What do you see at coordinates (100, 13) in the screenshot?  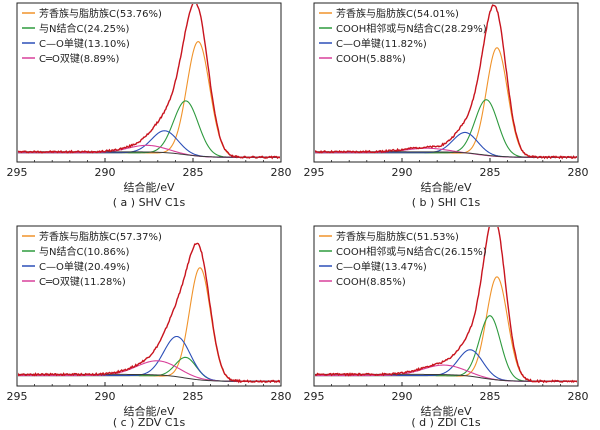 I see `legend-label: 芳香族与脂肪族C(53.76%)` at bounding box center [100, 13].